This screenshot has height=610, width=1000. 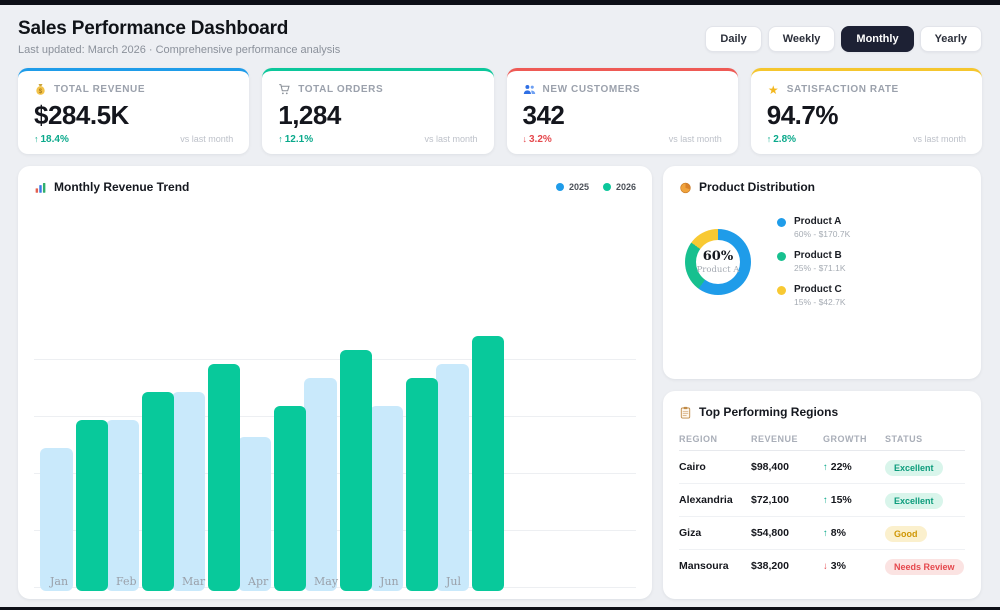 I want to click on kpi-value: 94.7%, so click(x=802, y=115).